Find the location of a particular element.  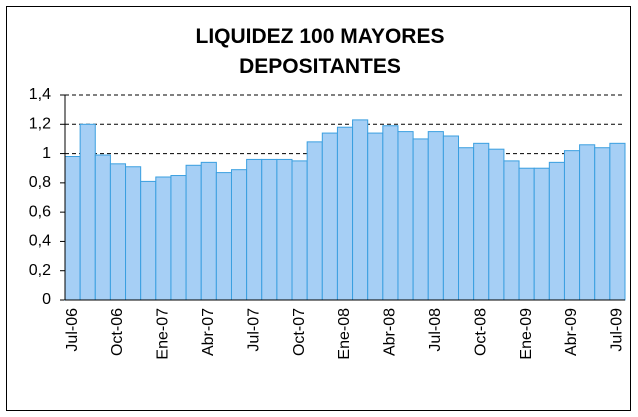

x-tick-label: Abr-08 is located at coordinates (390, 332).